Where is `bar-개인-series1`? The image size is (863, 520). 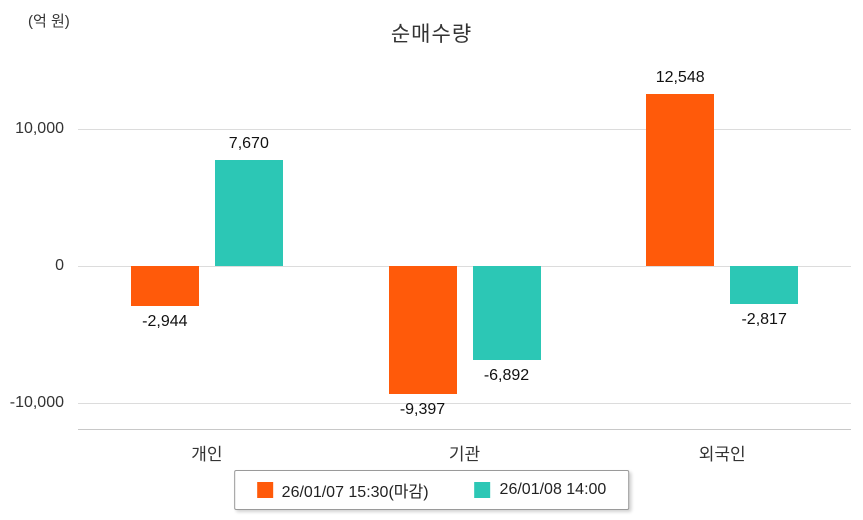
bar-개인-series1 is located at coordinates (164, 285).